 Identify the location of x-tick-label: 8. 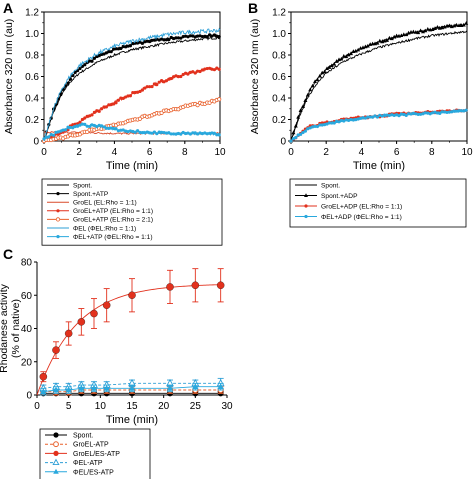
(185, 152).